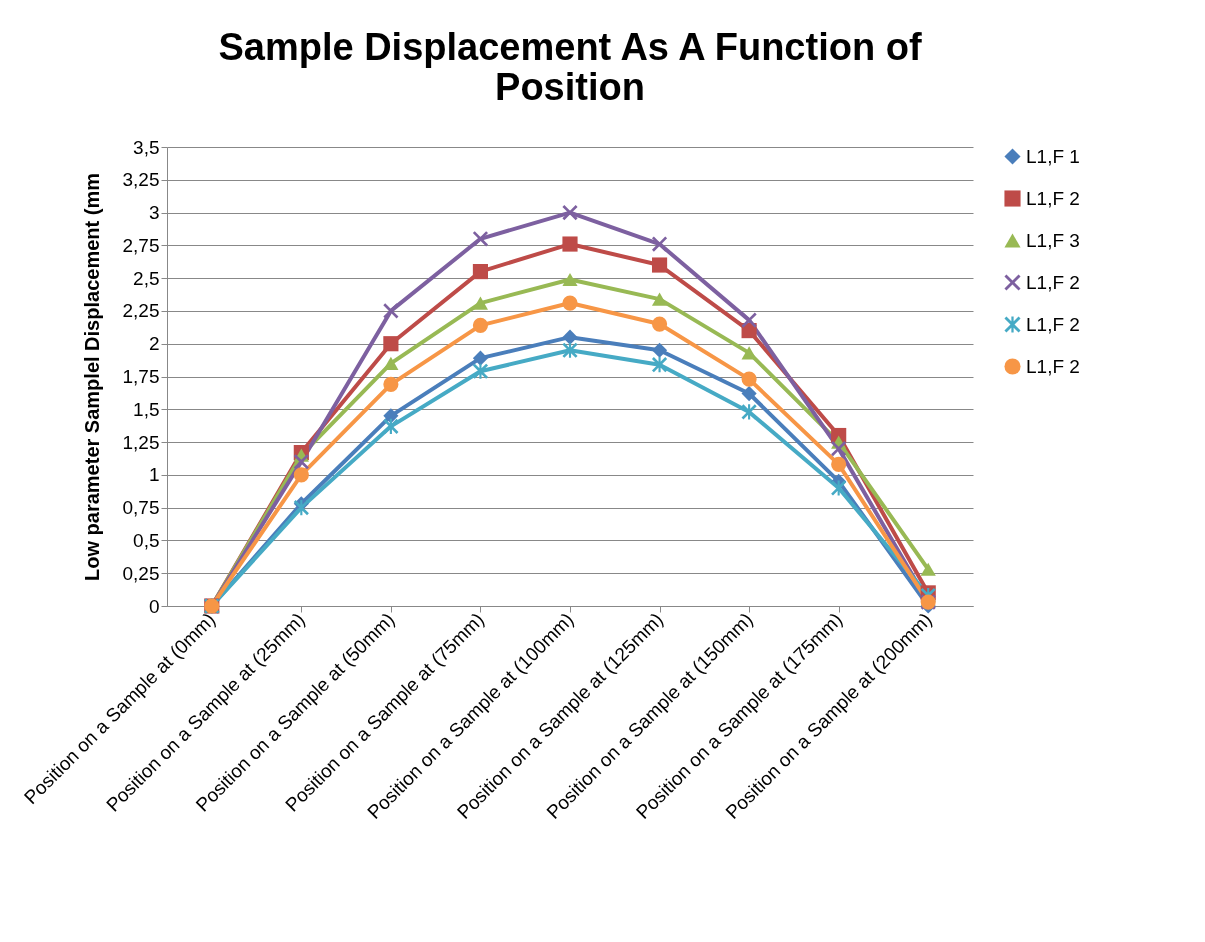 The height and width of the screenshot is (942, 1205). Describe the element at coordinates (1053, 240) in the screenshot. I see `legend-label: L1,F 3` at that location.